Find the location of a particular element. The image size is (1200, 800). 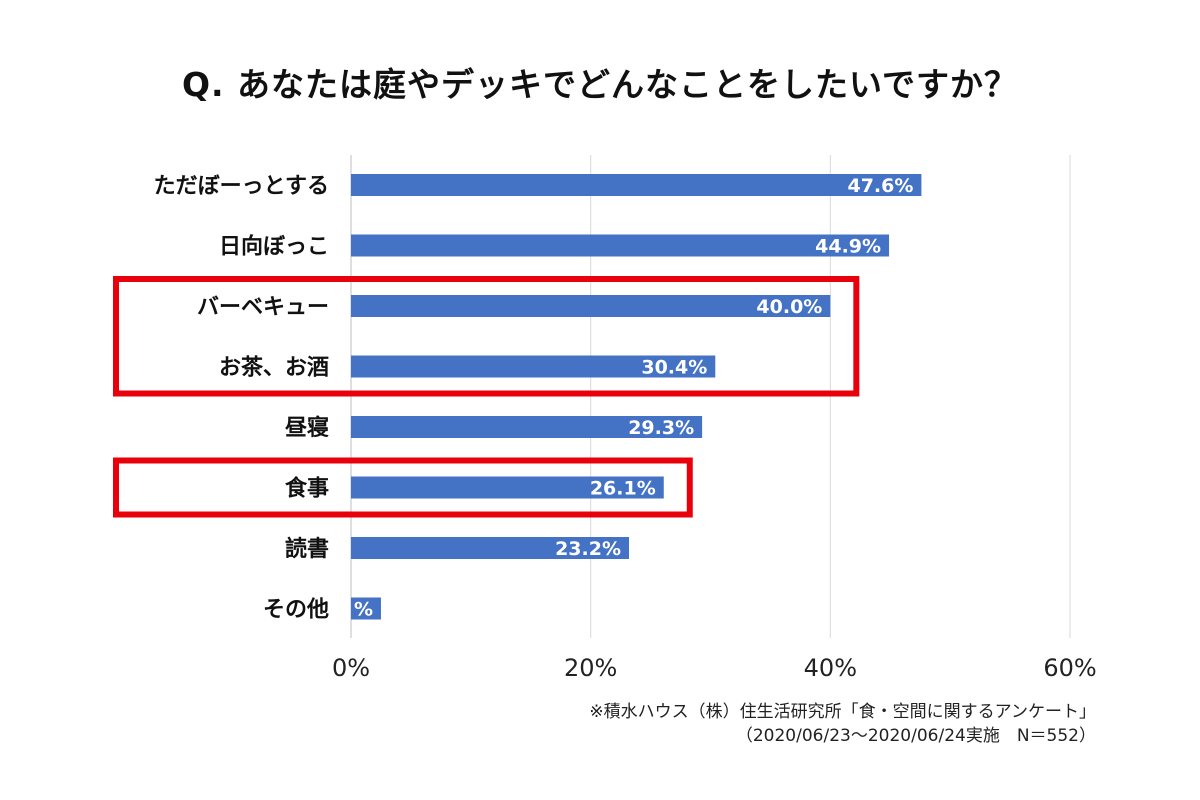

value-label: 29.3% is located at coordinates (661, 428).